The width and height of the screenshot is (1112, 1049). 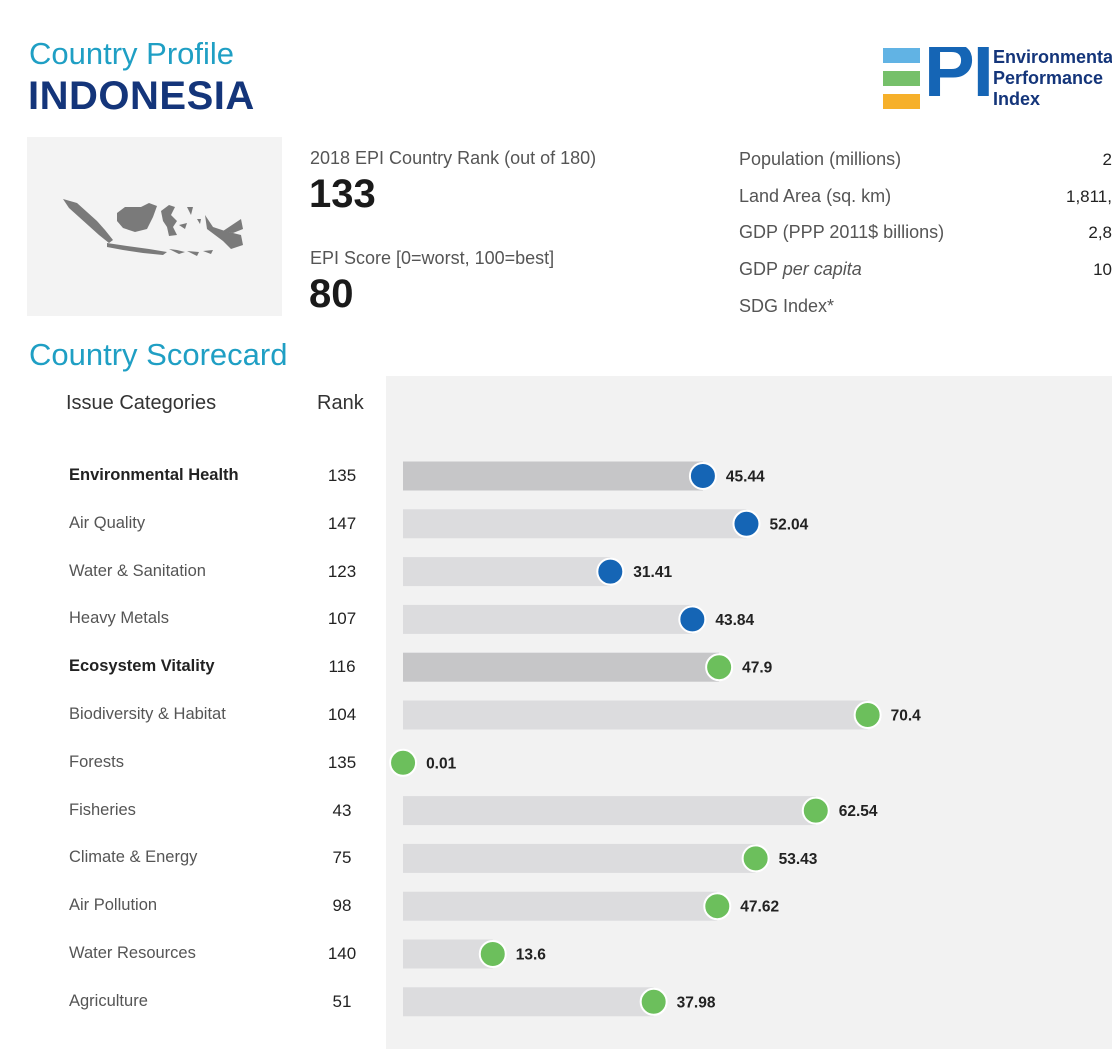 What do you see at coordinates (340, 403) in the screenshot?
I see `column-header-rank: Rank` at bounding box center [340, 403].